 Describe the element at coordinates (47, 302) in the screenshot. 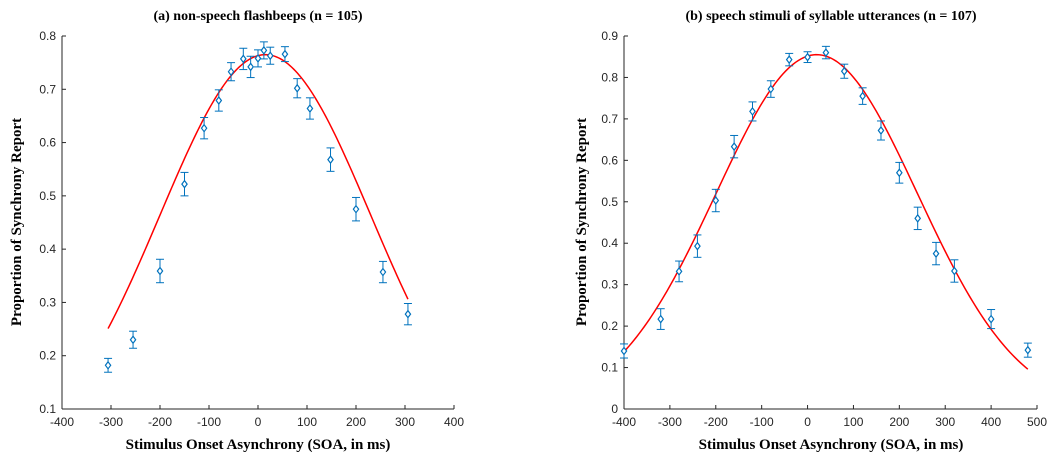

I see `panel-a-y-tick-label: 0.3` at that location.